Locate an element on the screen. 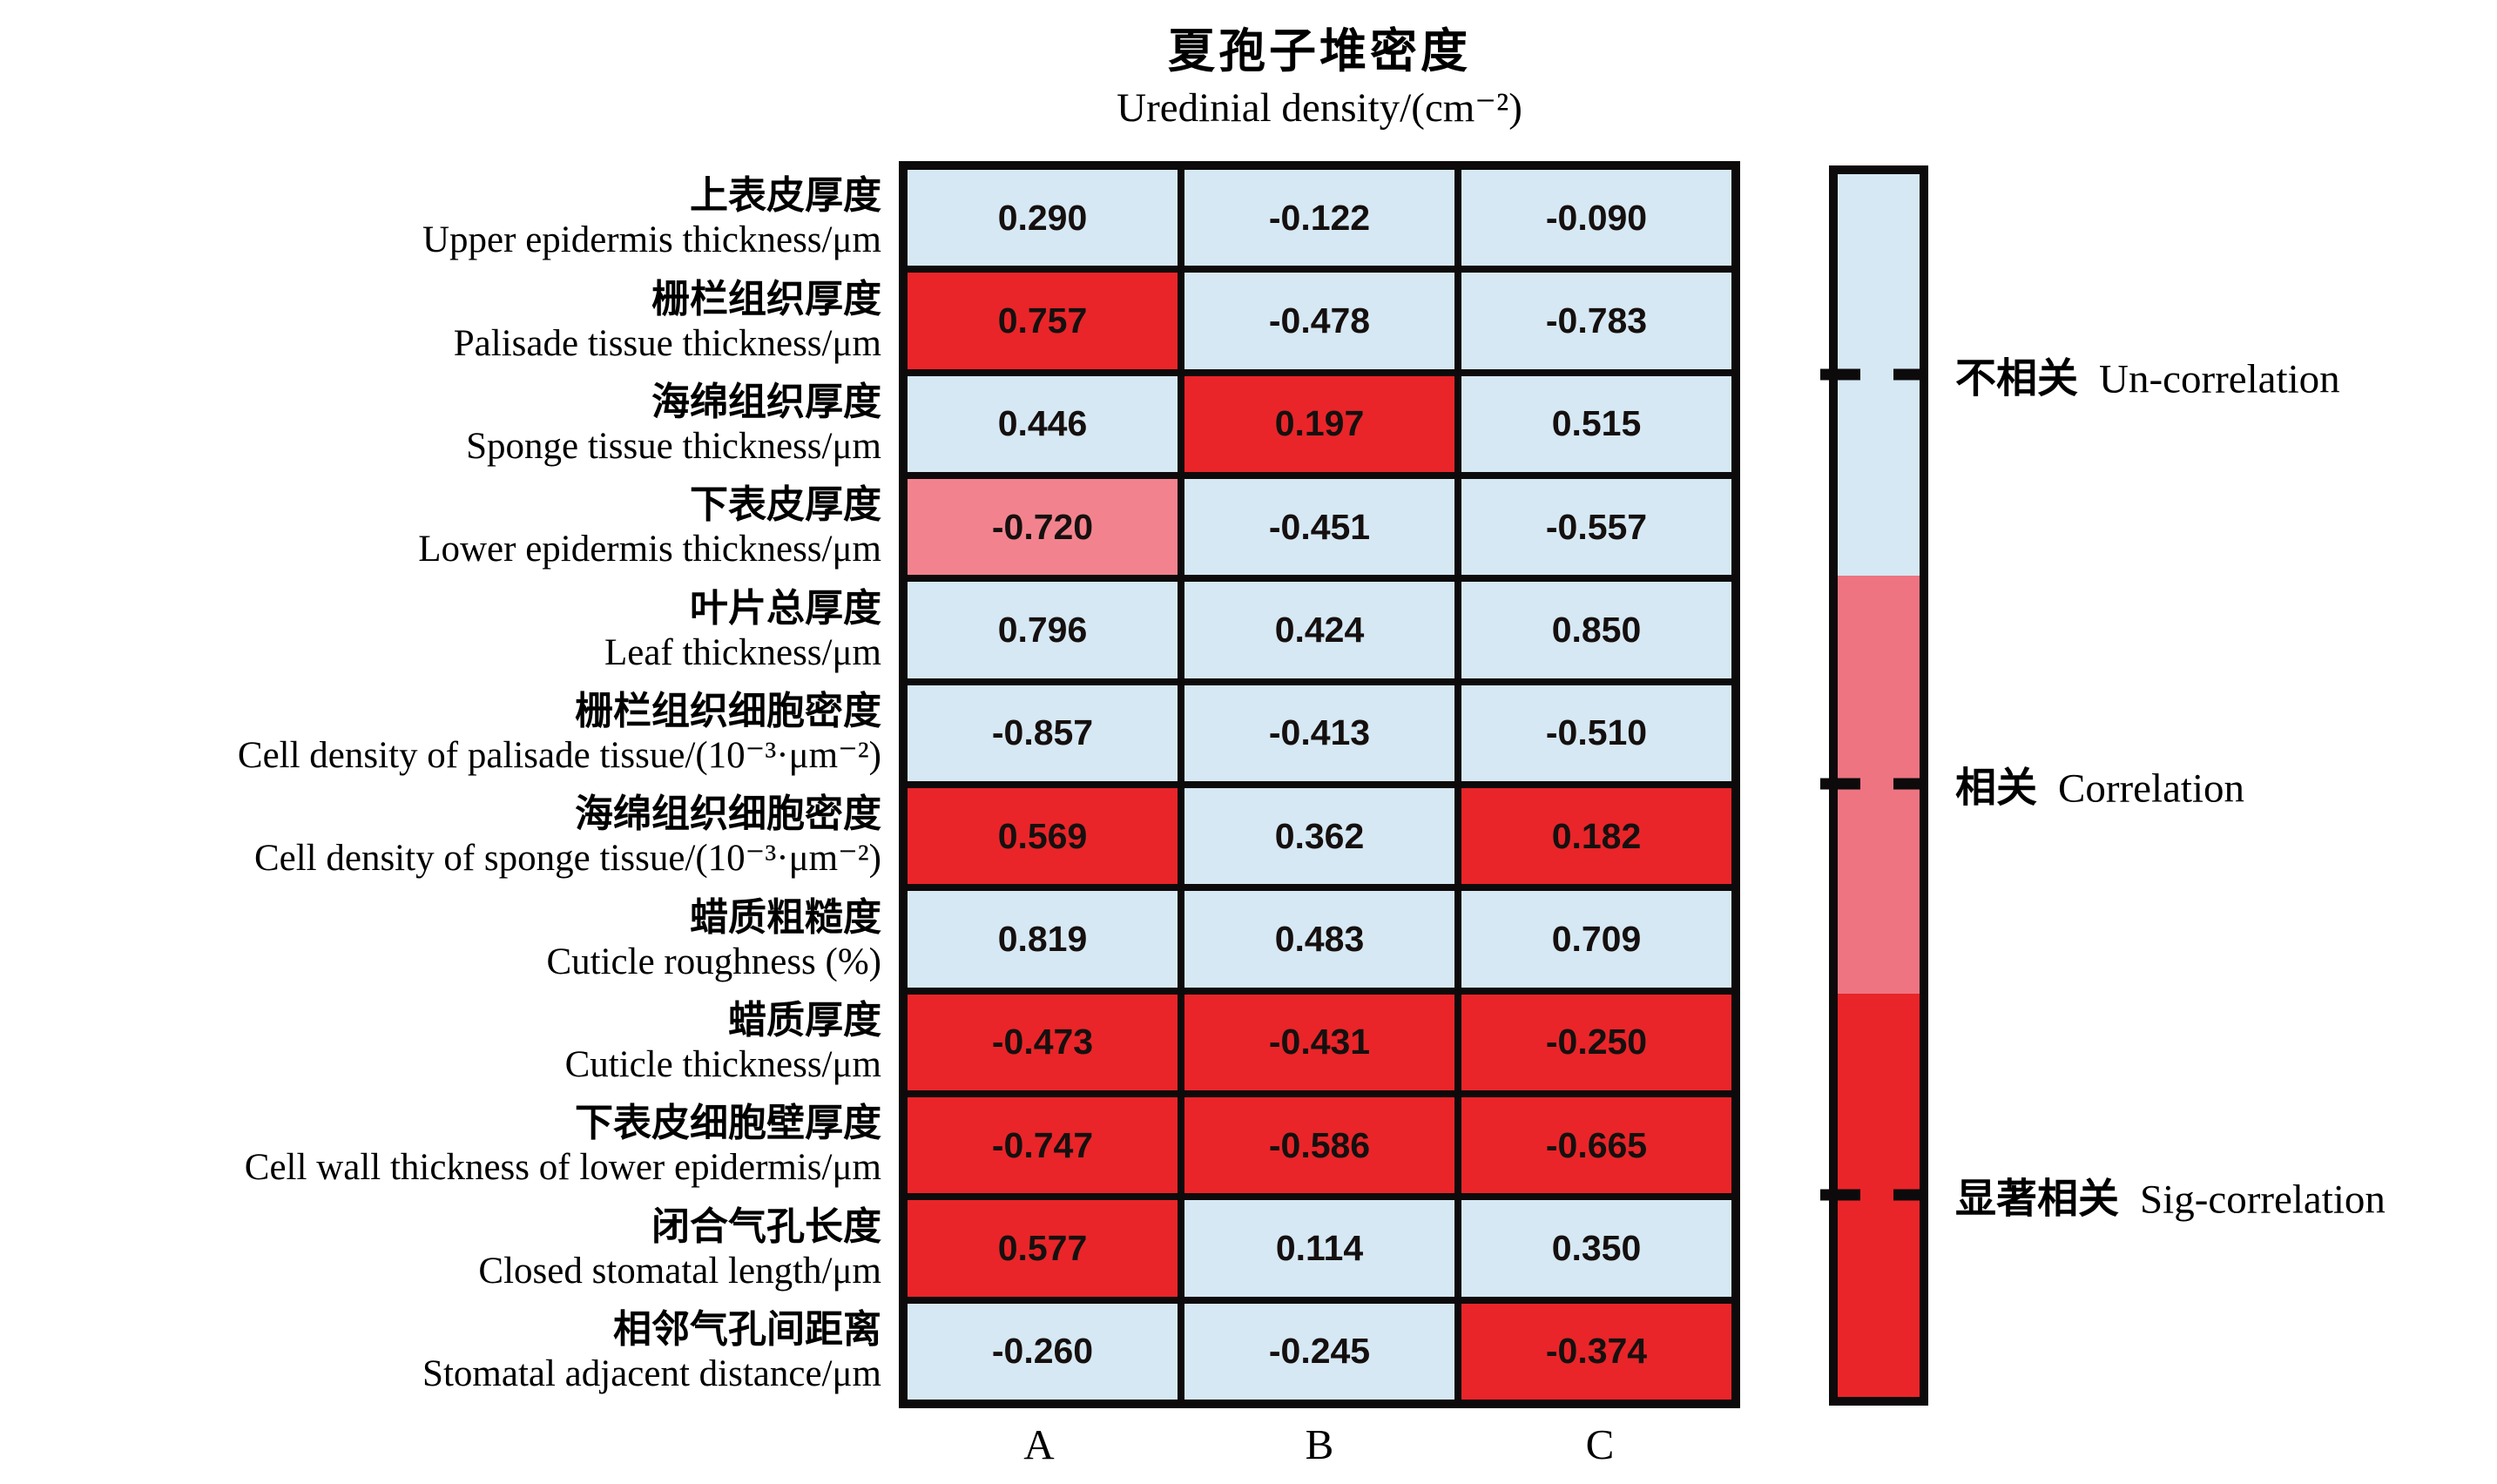  row-label-en: Closed stomatal length/μm is located at coordinates (679, 1271).